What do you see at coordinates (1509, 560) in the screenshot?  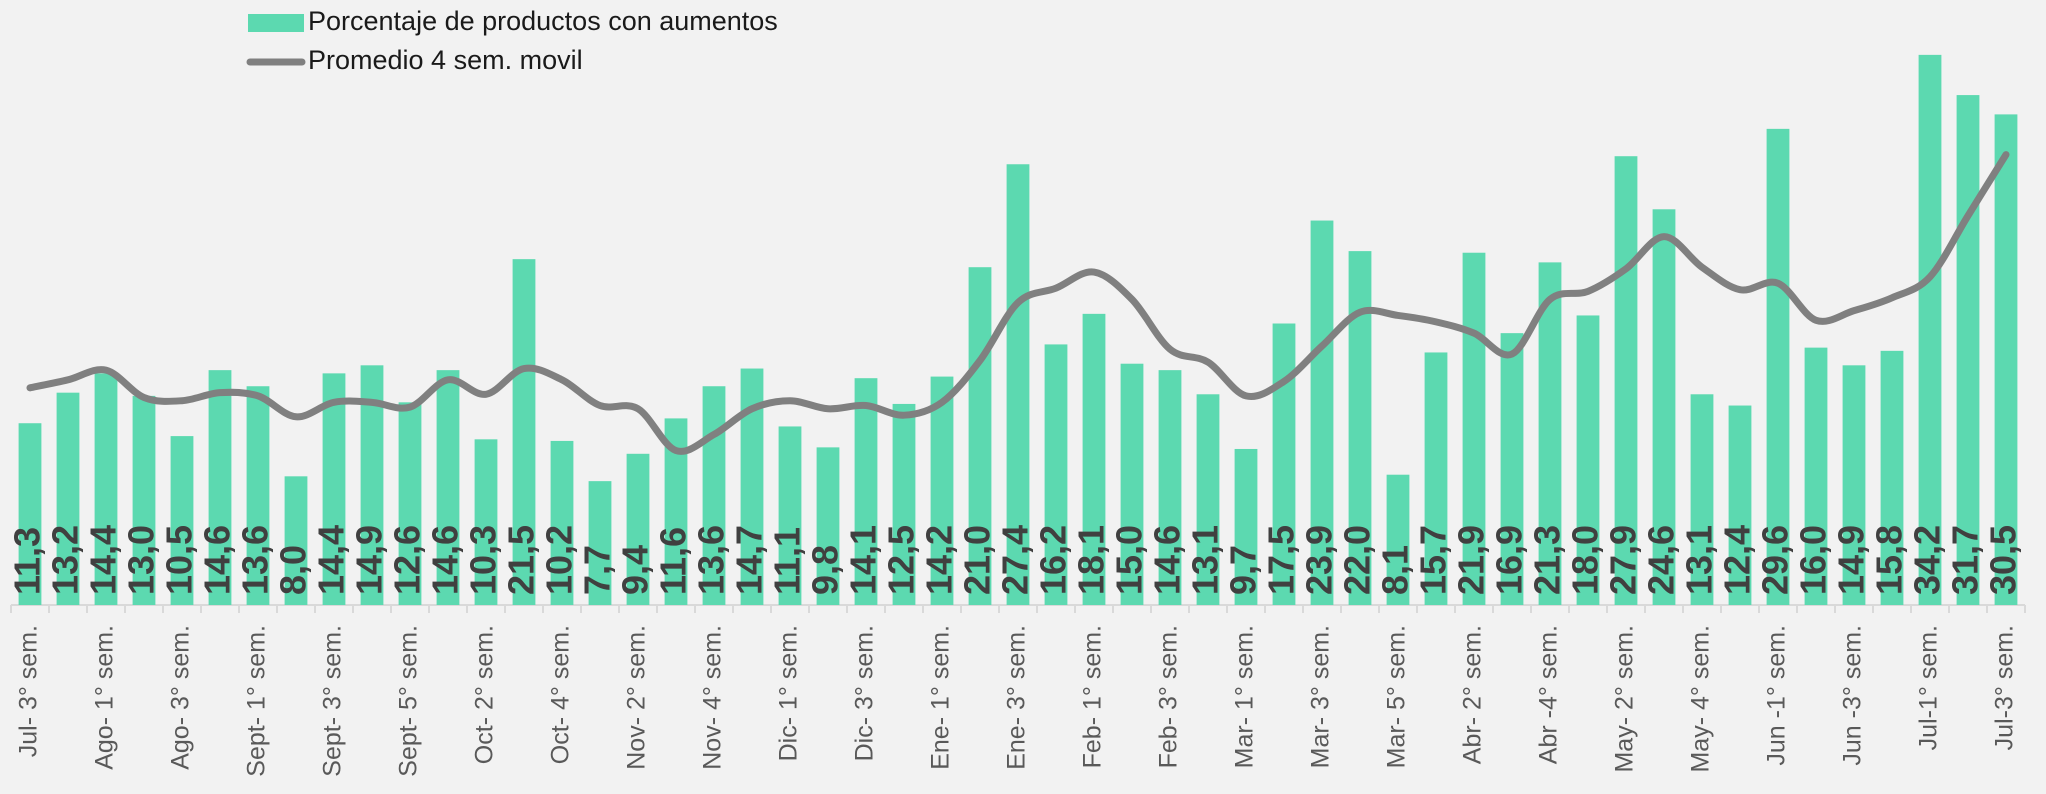 I see `data-label: 16,9` at bounding box center [1509, 560].